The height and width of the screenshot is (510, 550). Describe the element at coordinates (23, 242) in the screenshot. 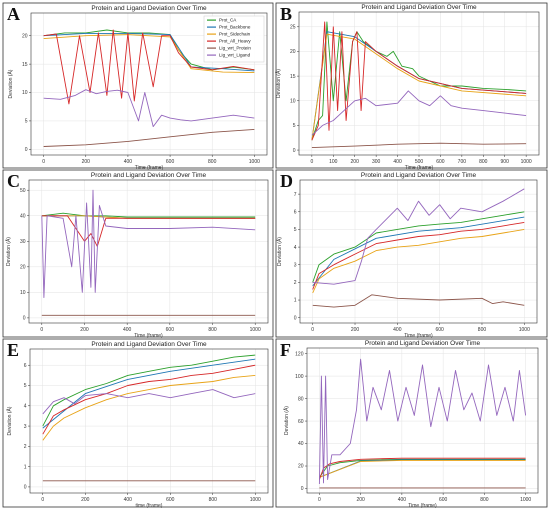

I see `y-tick-label: 30` at that location.